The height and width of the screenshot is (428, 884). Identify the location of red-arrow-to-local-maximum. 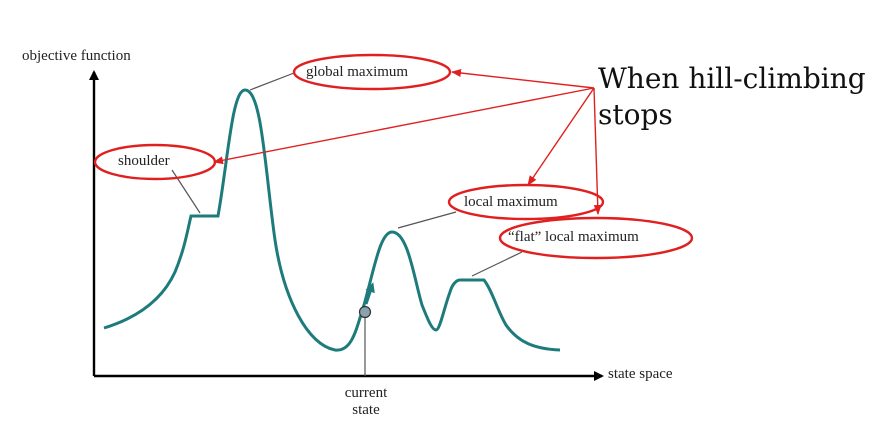
(561, 136).